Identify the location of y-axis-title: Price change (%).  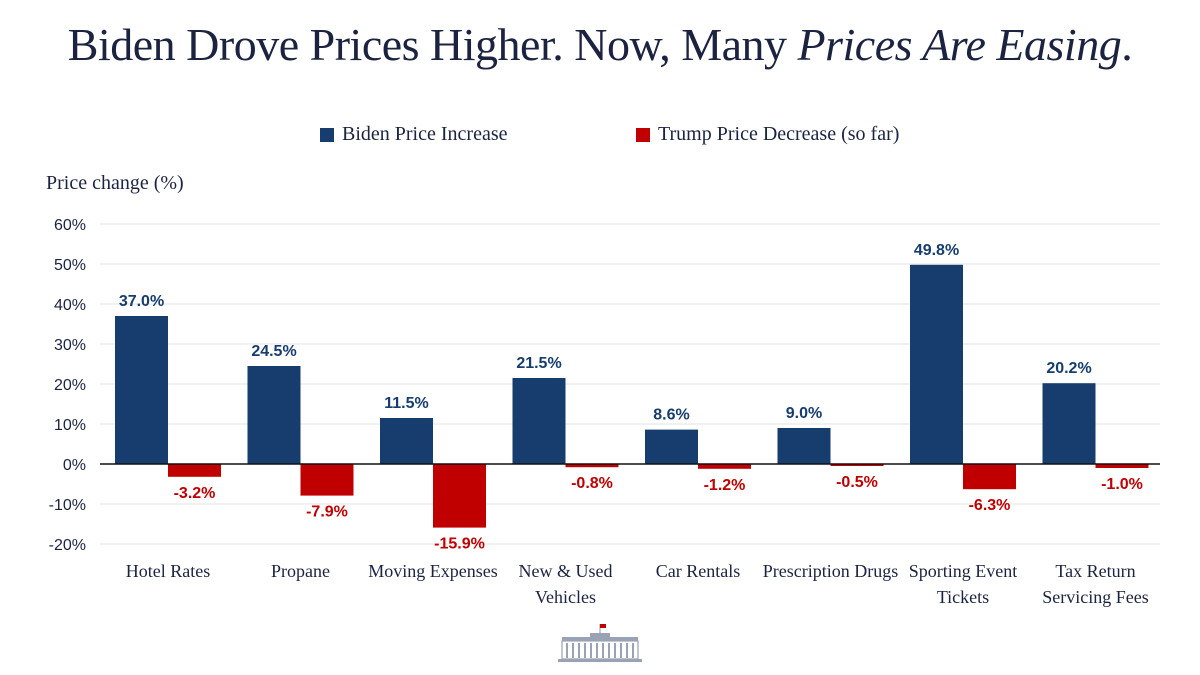
(115, 183).